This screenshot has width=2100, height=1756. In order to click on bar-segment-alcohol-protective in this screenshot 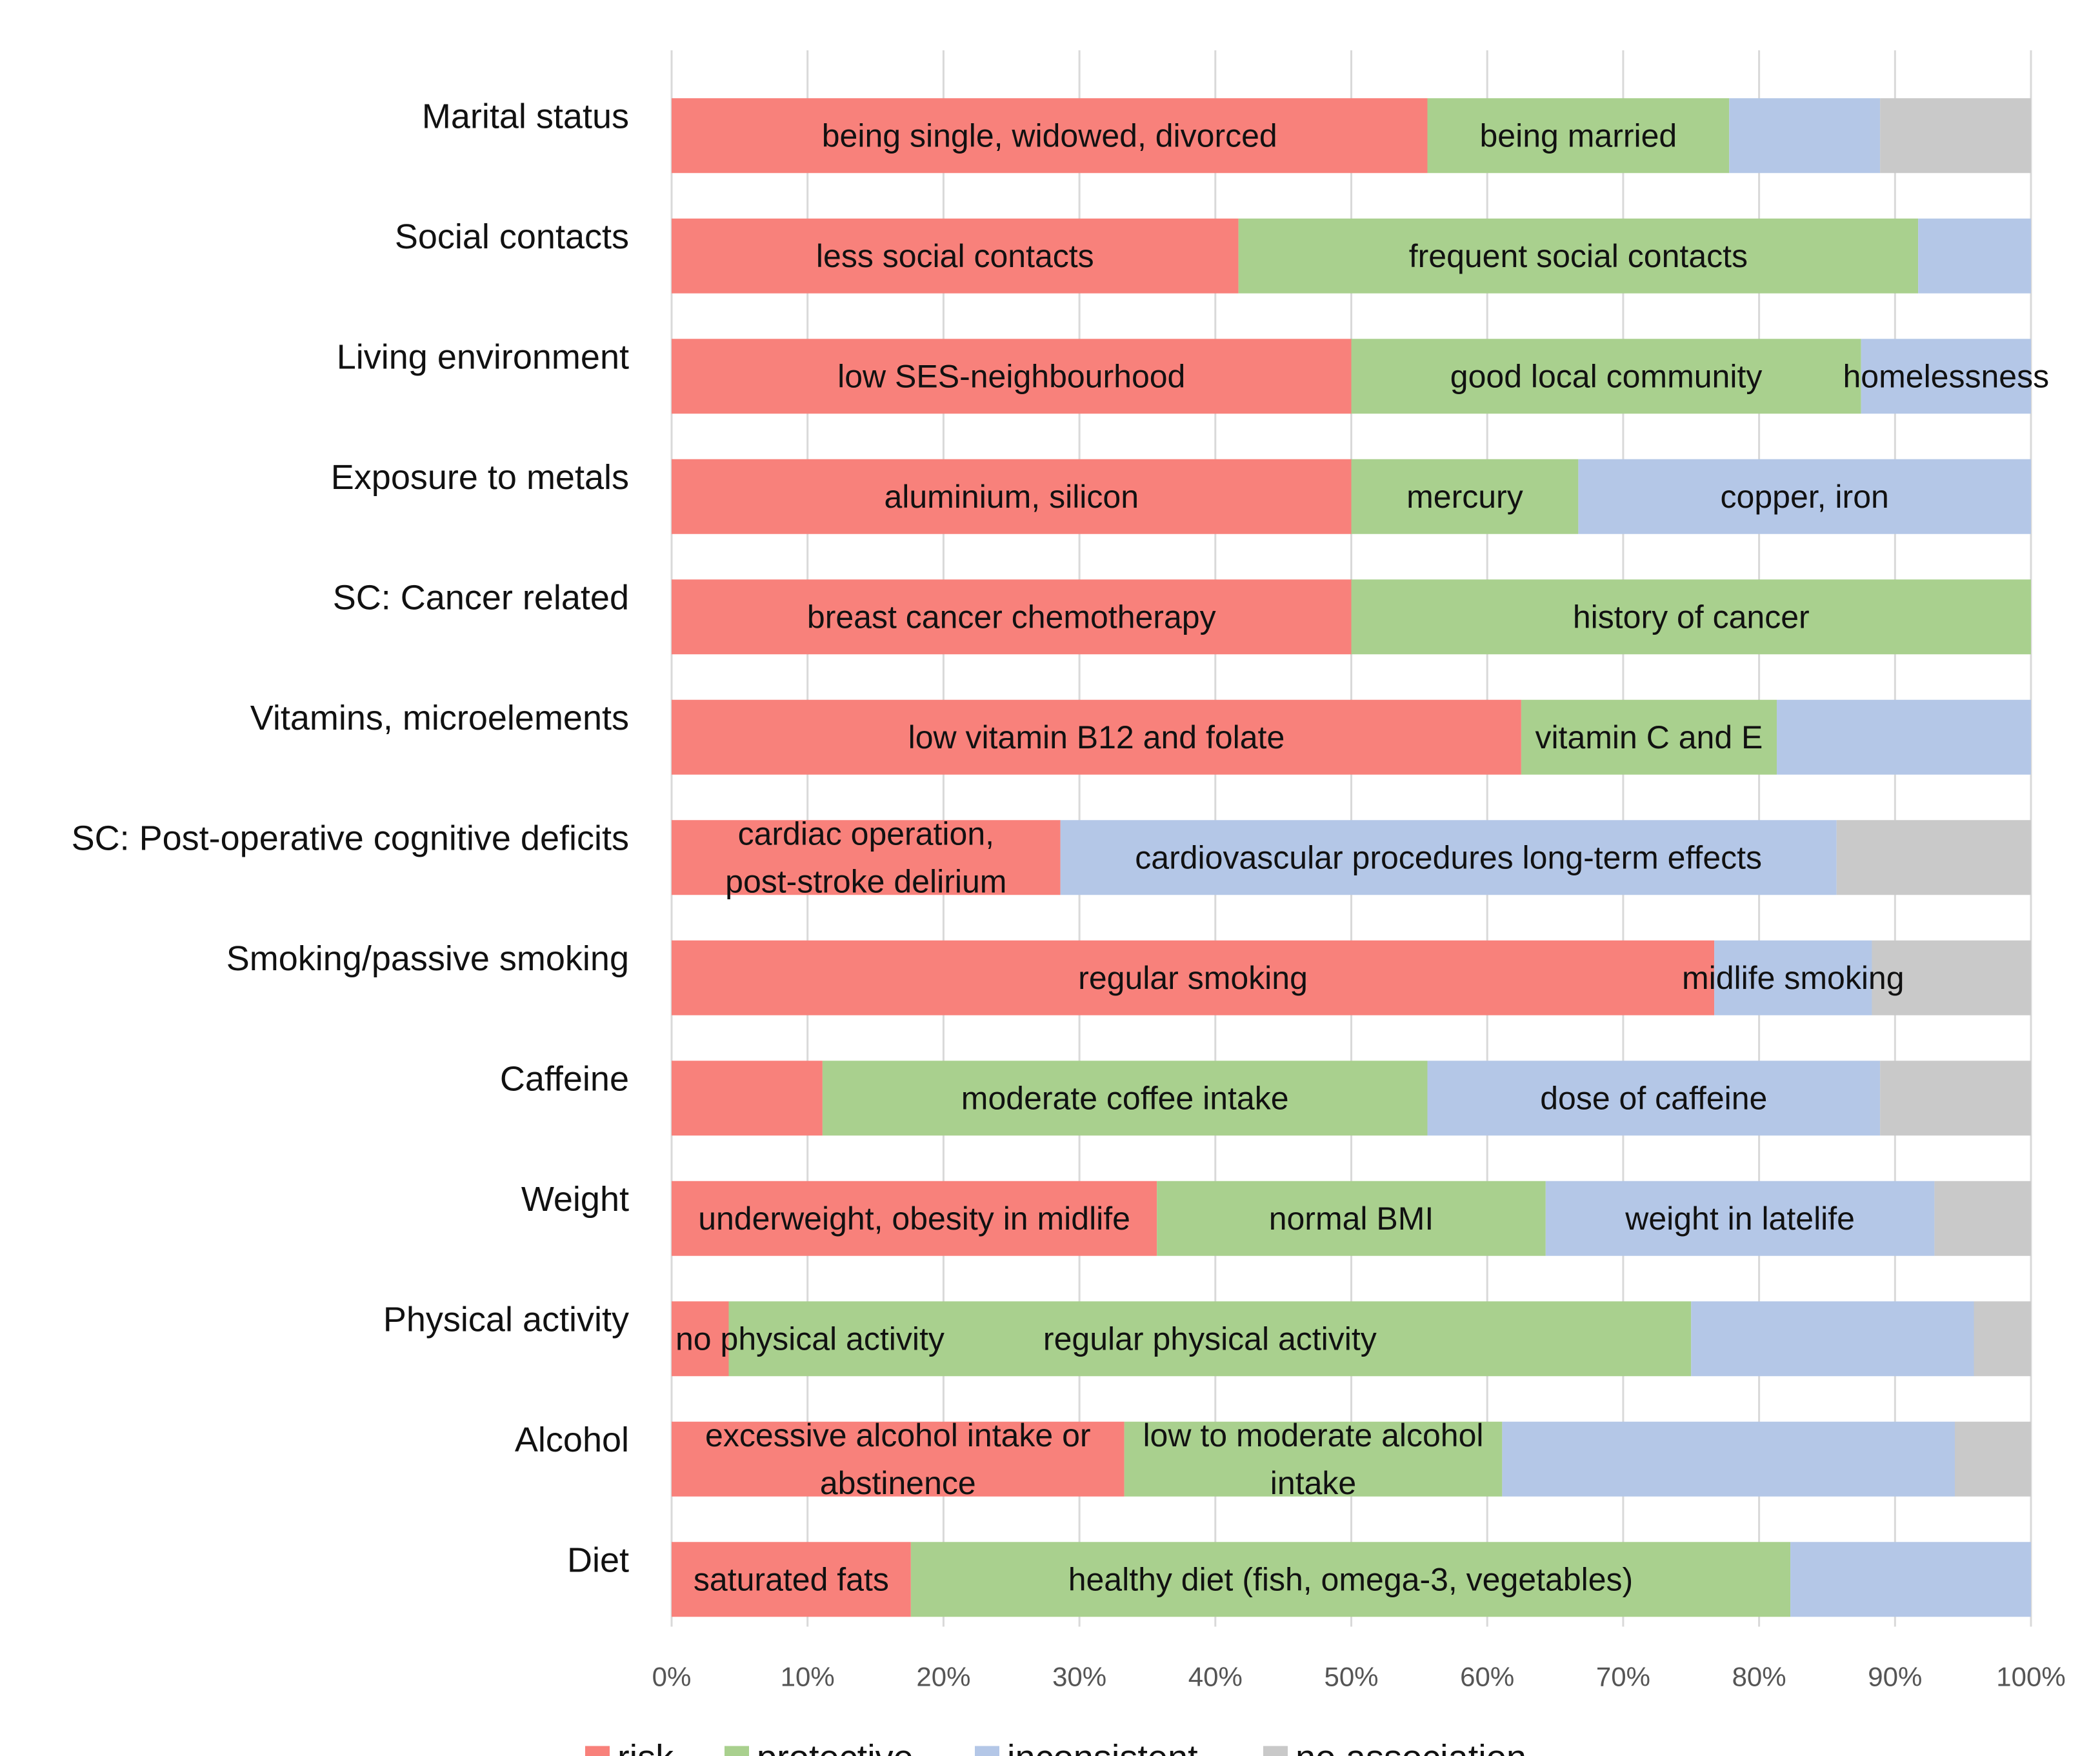, I will do `click(1313, 1459)`.